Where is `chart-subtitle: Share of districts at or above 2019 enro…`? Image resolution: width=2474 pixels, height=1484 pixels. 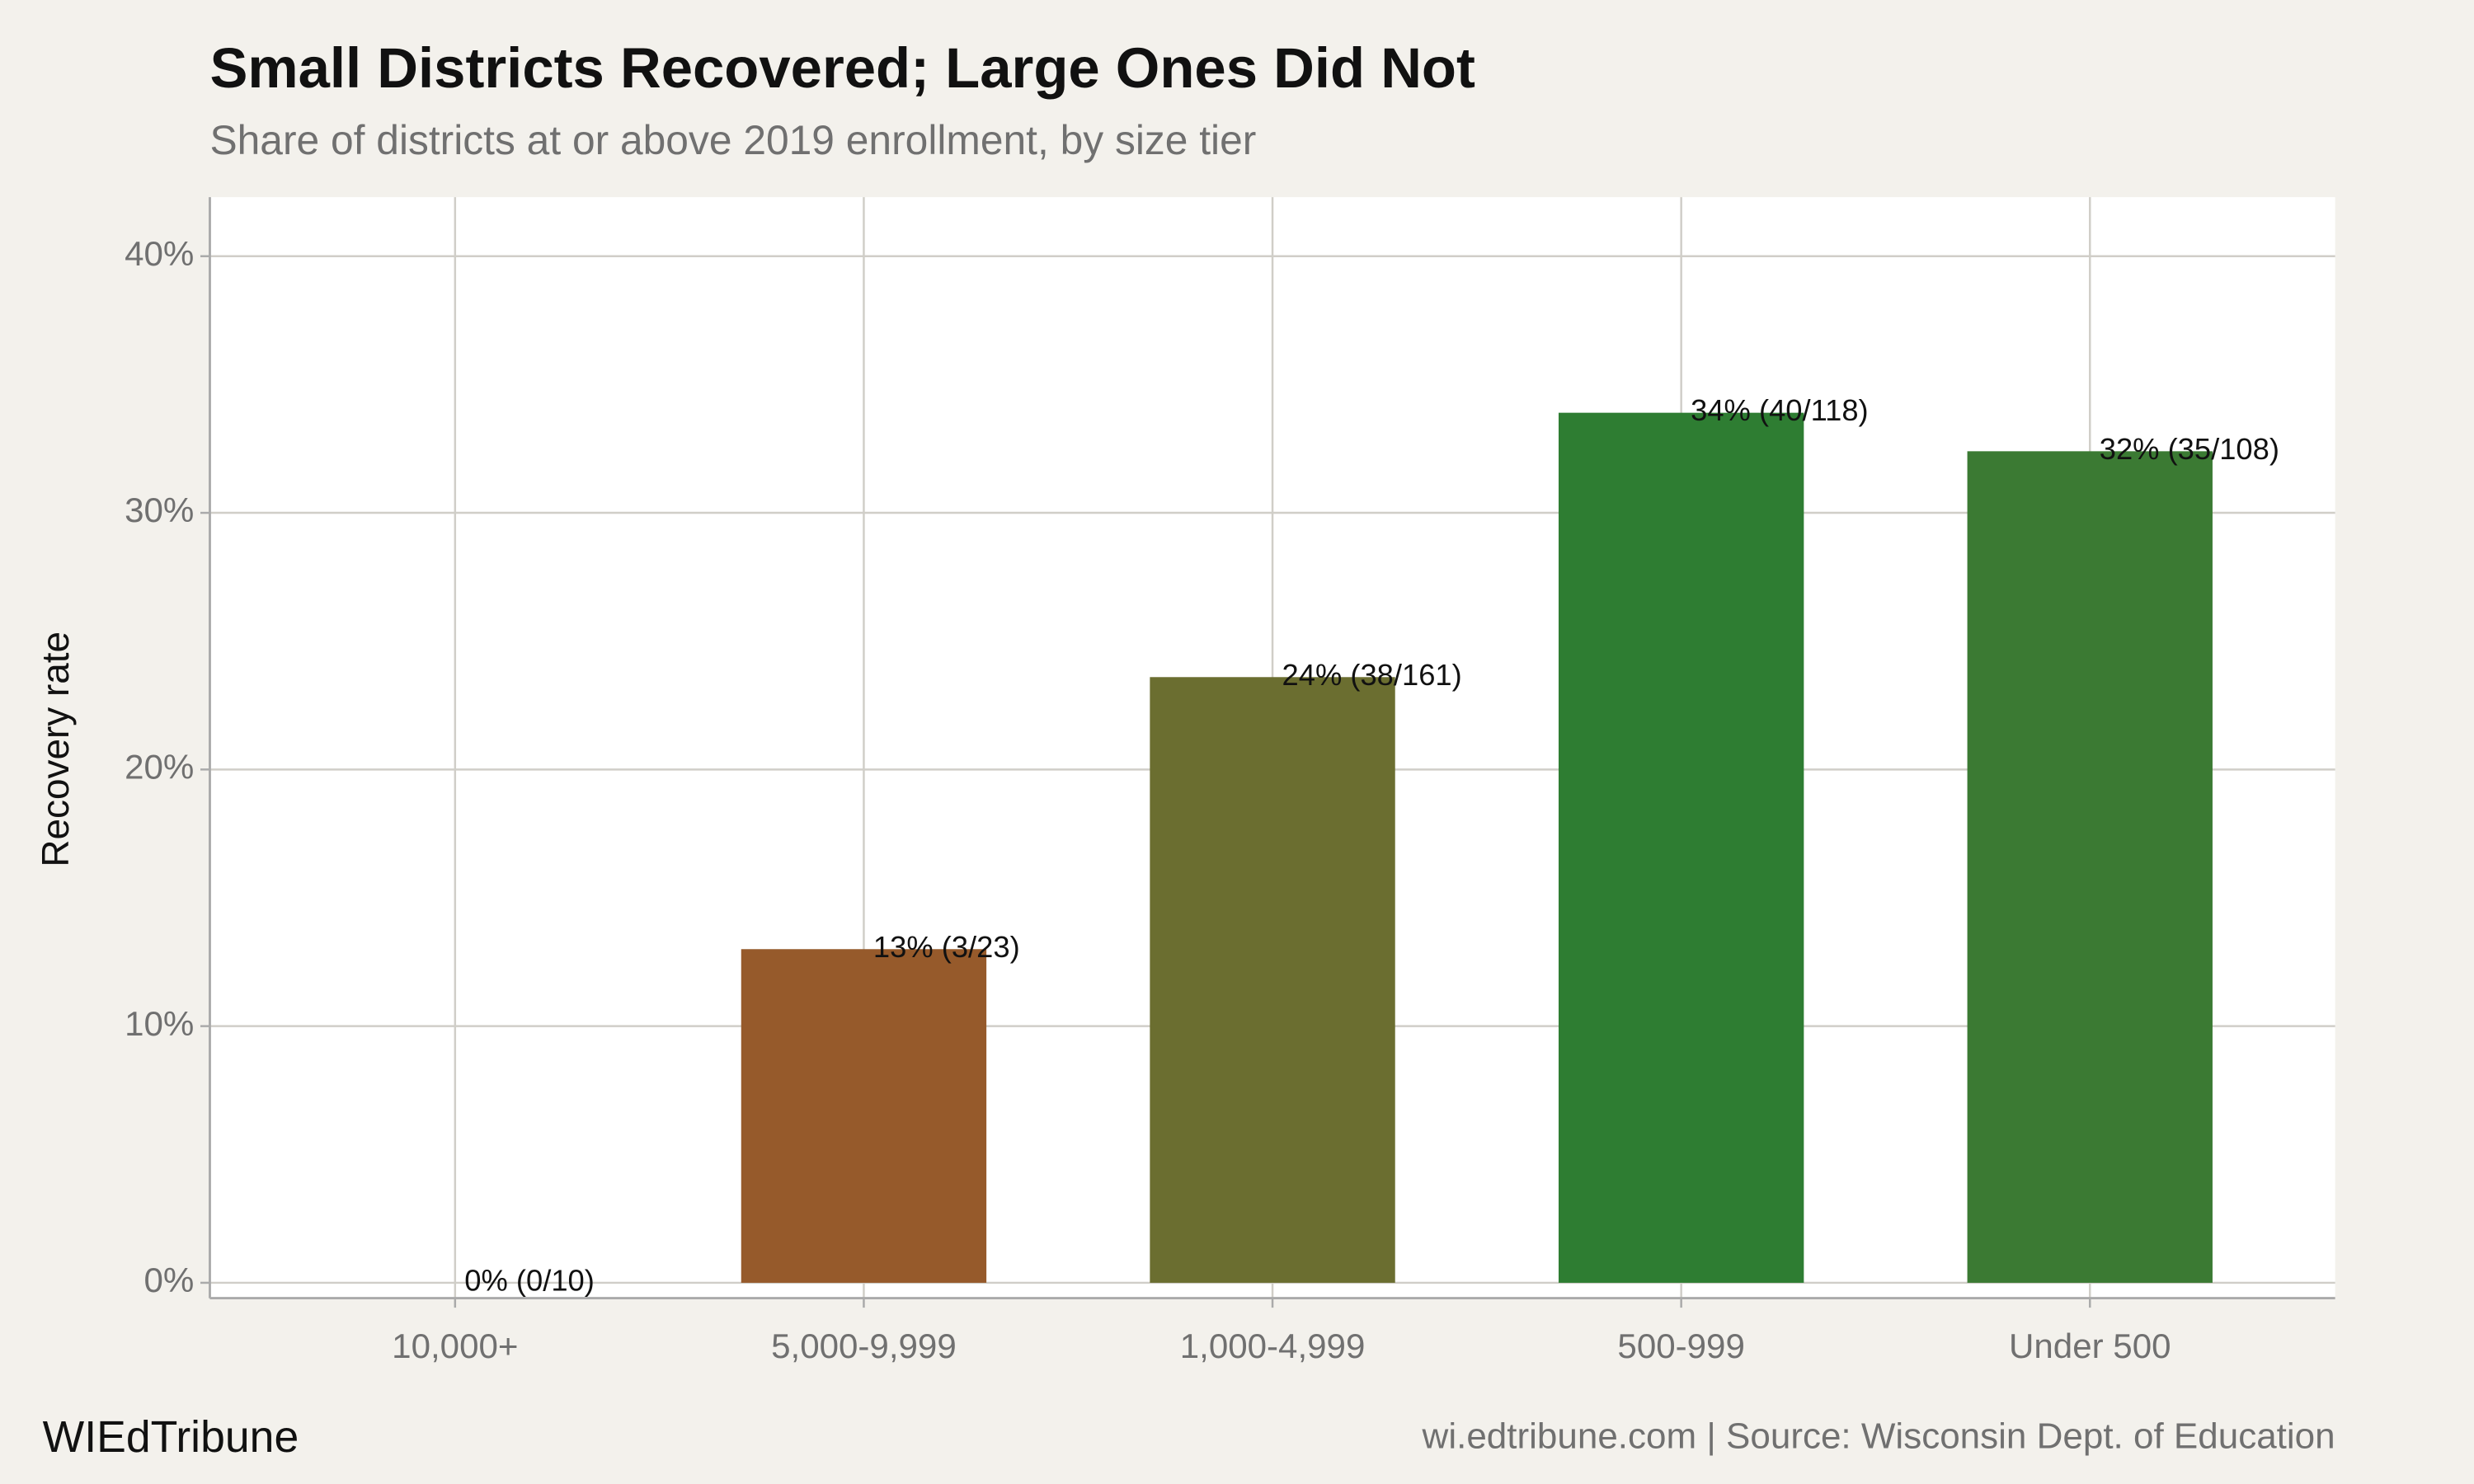
chart-subtitle: Share of districts at or above 2019 enro… is located at coordinates (732, 140).